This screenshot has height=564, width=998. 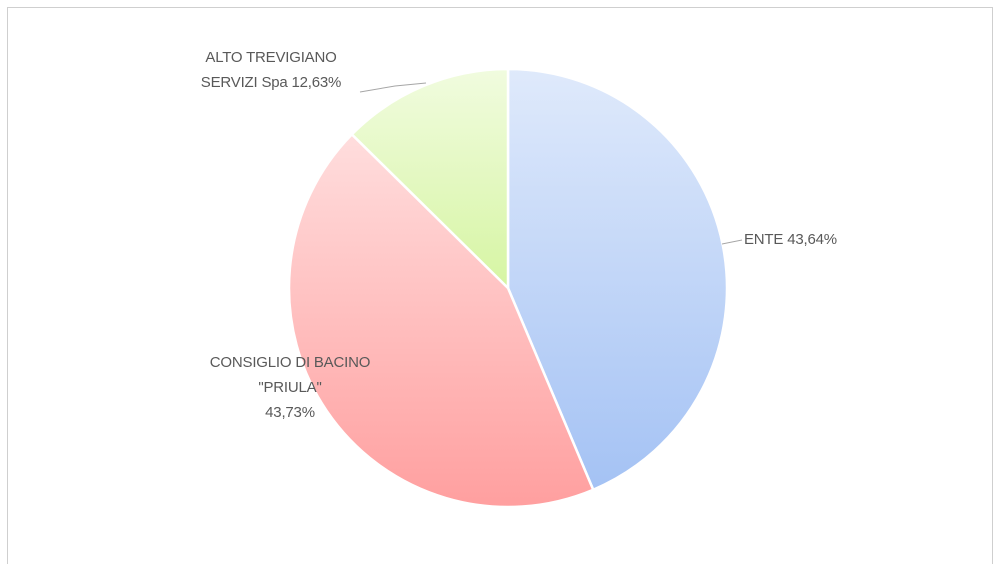 What do you see at coordinates (430, 179) in the screenshot?
I see `pie-slice` at bounding box center [430, 179].